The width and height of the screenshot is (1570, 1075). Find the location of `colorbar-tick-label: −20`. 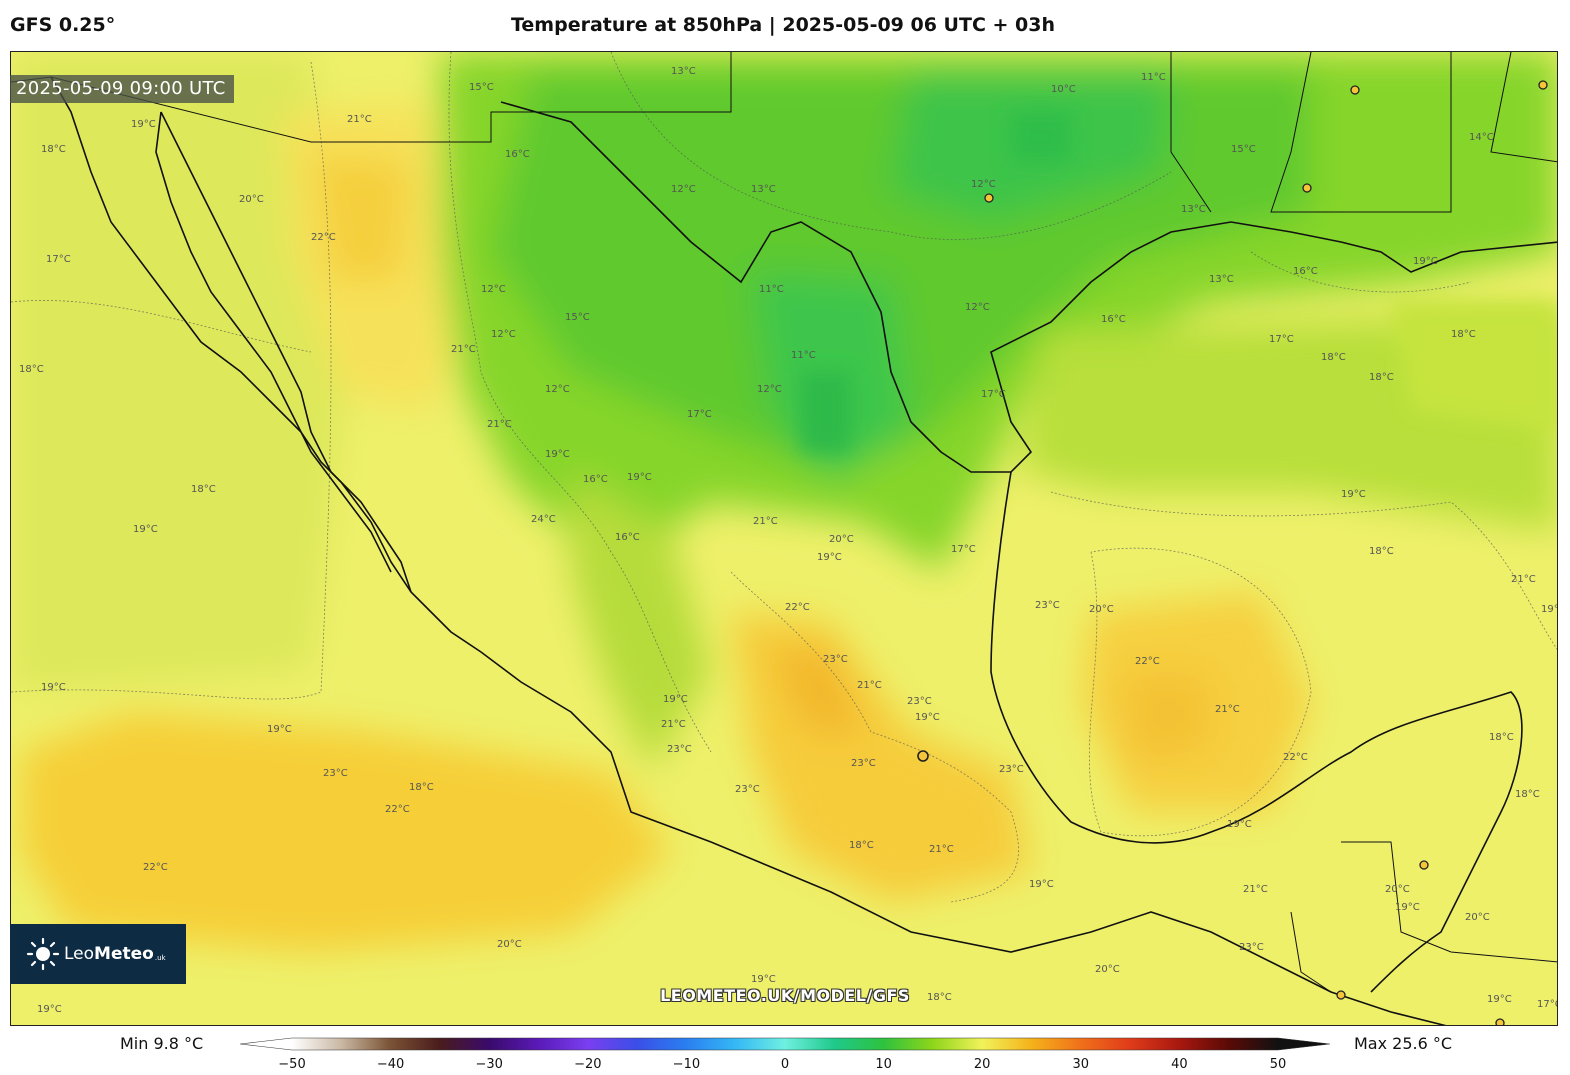

colorbar-tick-label: −20 is located at coordinates (588, 1064).